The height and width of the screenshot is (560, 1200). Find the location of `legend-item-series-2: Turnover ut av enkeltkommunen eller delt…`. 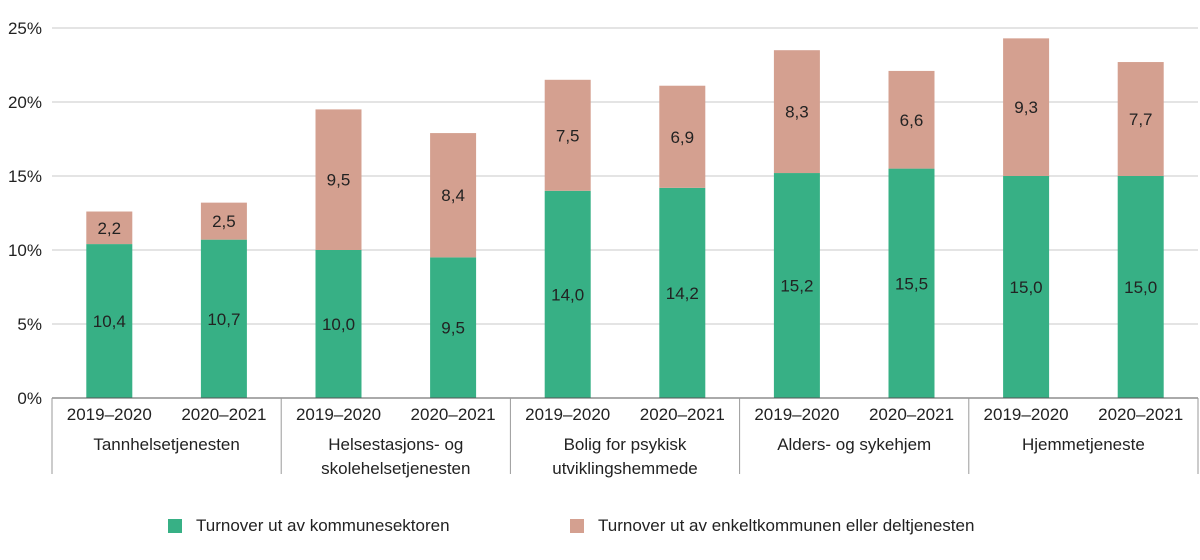

legend-item-series-2: Turnover ut av enkeltkommunen eller delt… is located at coordinates (772, 526).